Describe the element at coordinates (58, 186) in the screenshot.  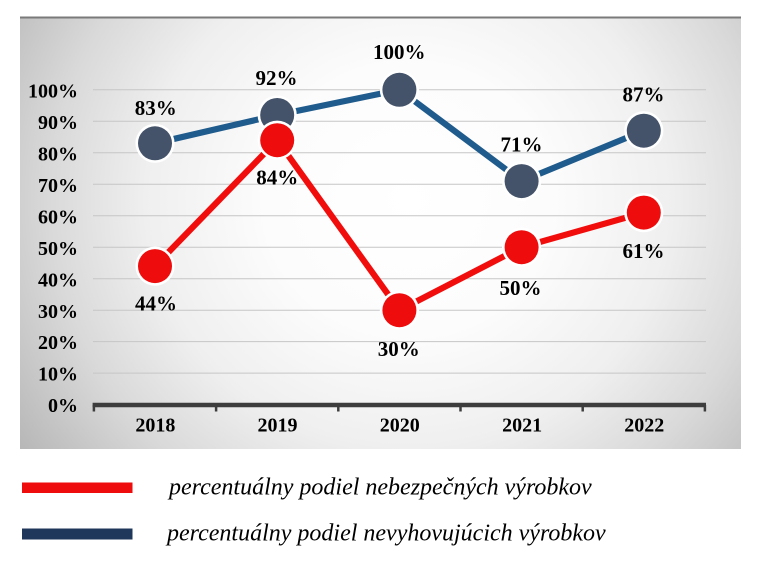
I see `svg-text: 70%` at that location.